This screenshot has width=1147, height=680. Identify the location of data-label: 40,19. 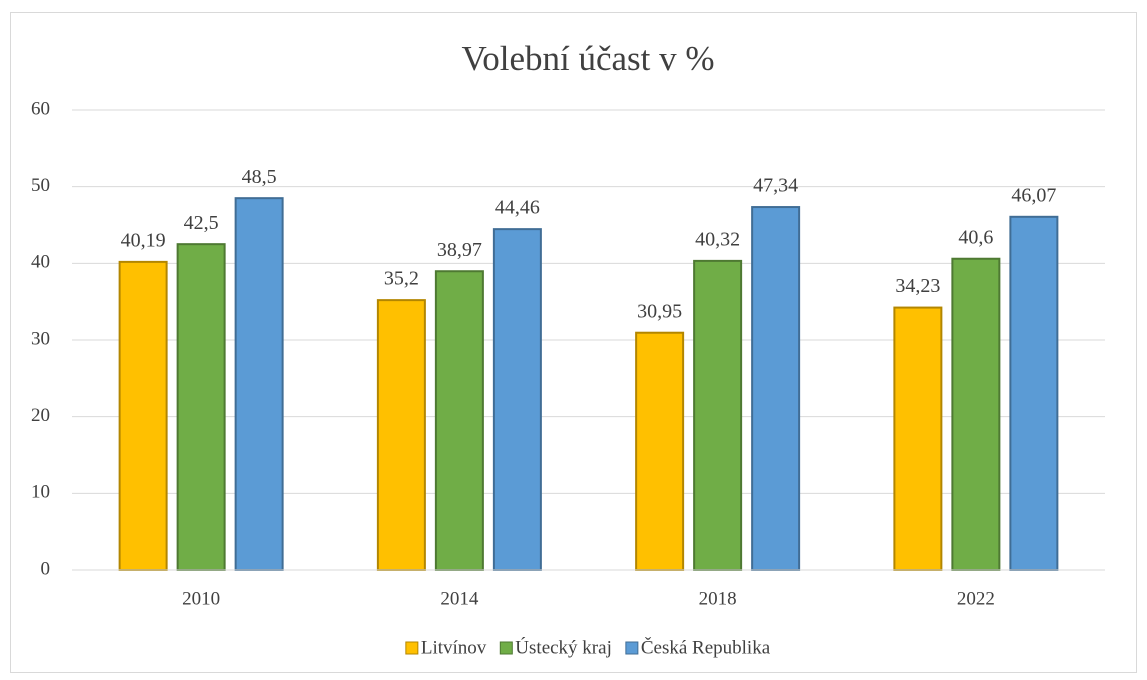
(143, 240).